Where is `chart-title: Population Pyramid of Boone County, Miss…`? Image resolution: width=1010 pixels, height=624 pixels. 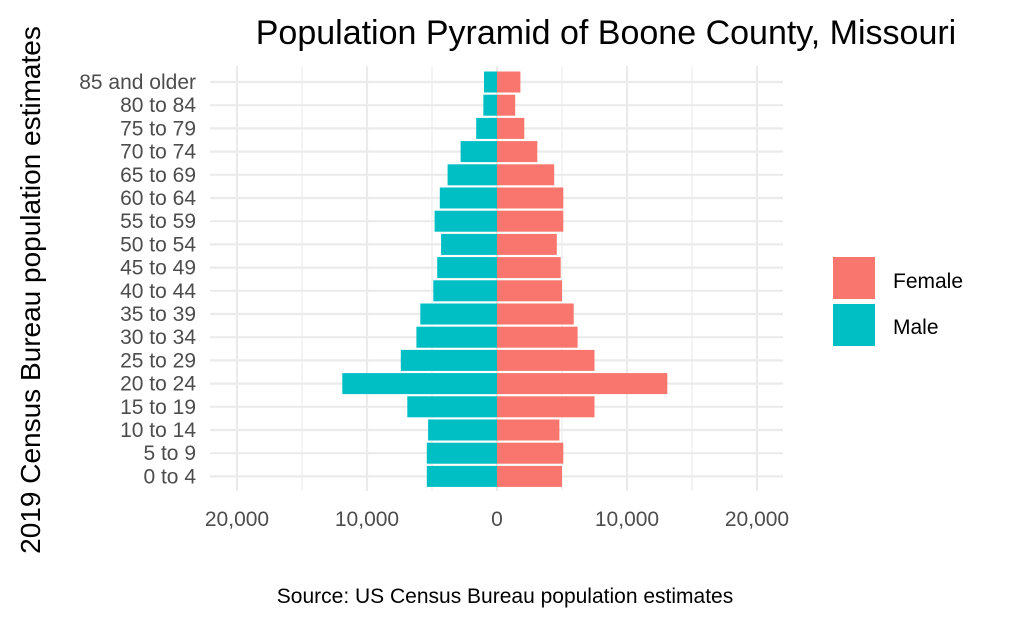 chart-title: Population Pyramid of Boone County, Miss… is located at coordinates (606, 33).